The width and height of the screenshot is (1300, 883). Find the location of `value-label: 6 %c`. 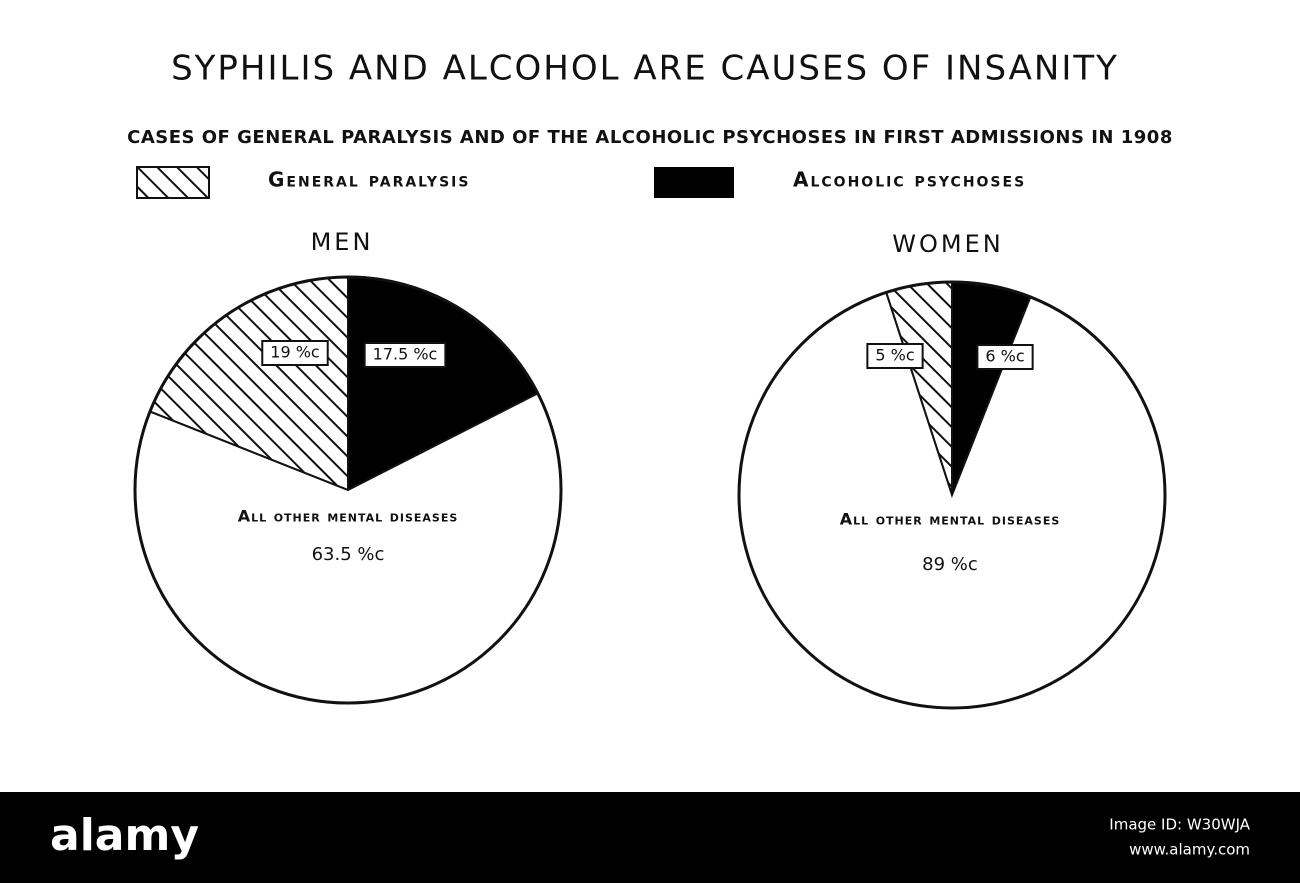

value-label: 6 %c is located at coordinates (1004, 356).